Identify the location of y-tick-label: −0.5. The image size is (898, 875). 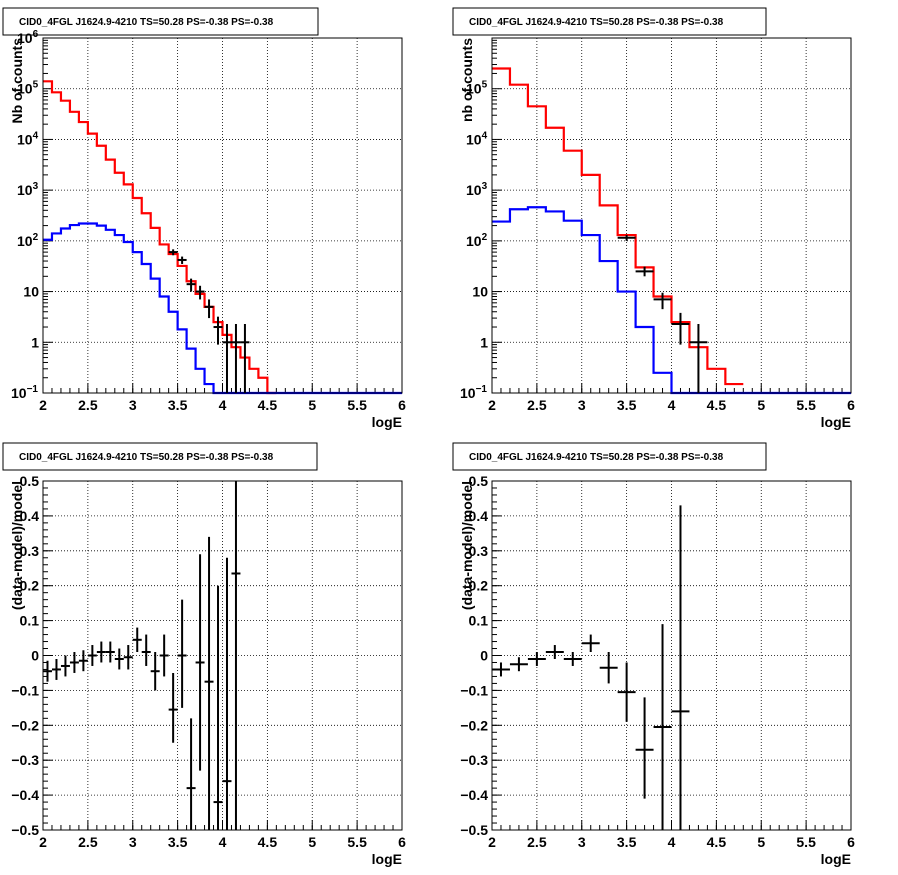
(25, 830).